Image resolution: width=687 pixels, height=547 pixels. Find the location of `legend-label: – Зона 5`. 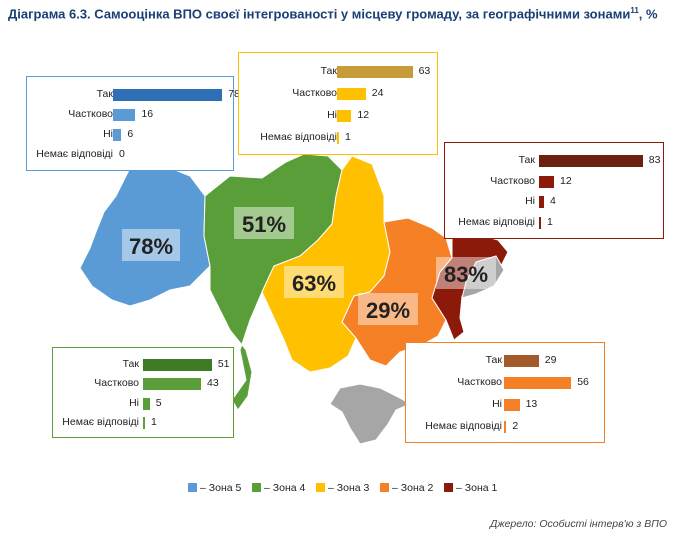

legend-label: – Зона 5 is located at coordinates (221, 488).